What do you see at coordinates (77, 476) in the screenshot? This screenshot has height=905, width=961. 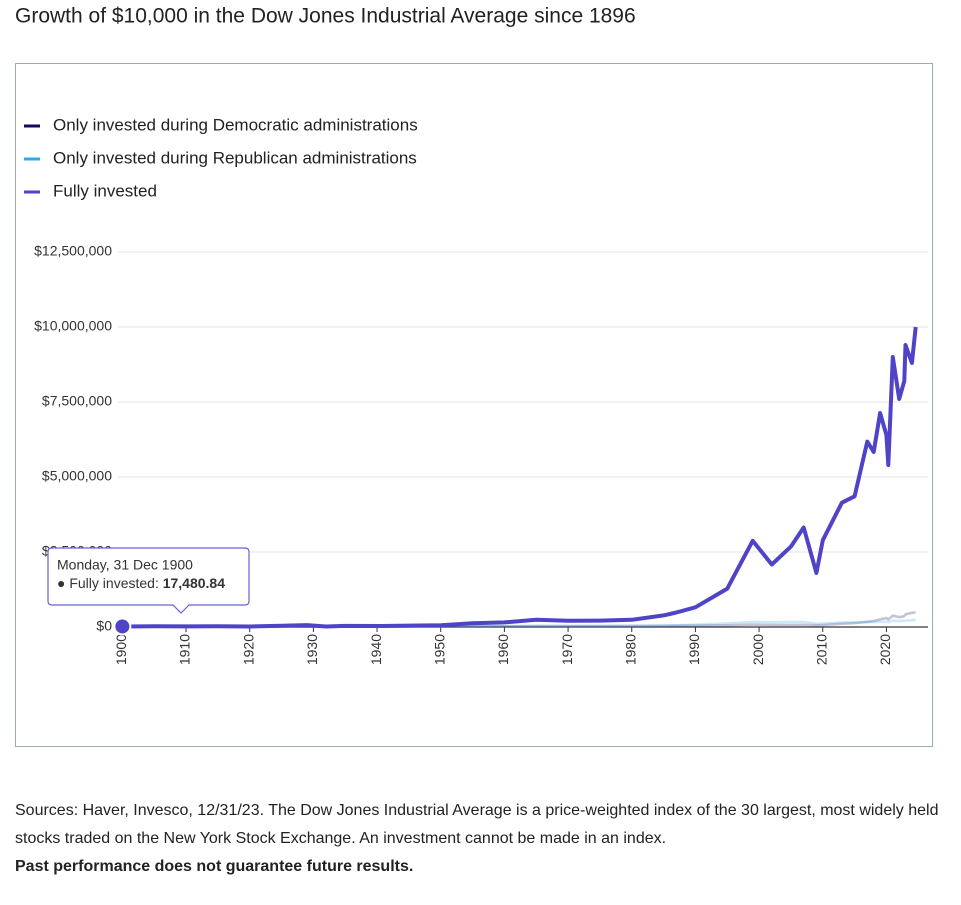 I see `y-tick-label: $5,000,000` at bounding box center [77, 476].